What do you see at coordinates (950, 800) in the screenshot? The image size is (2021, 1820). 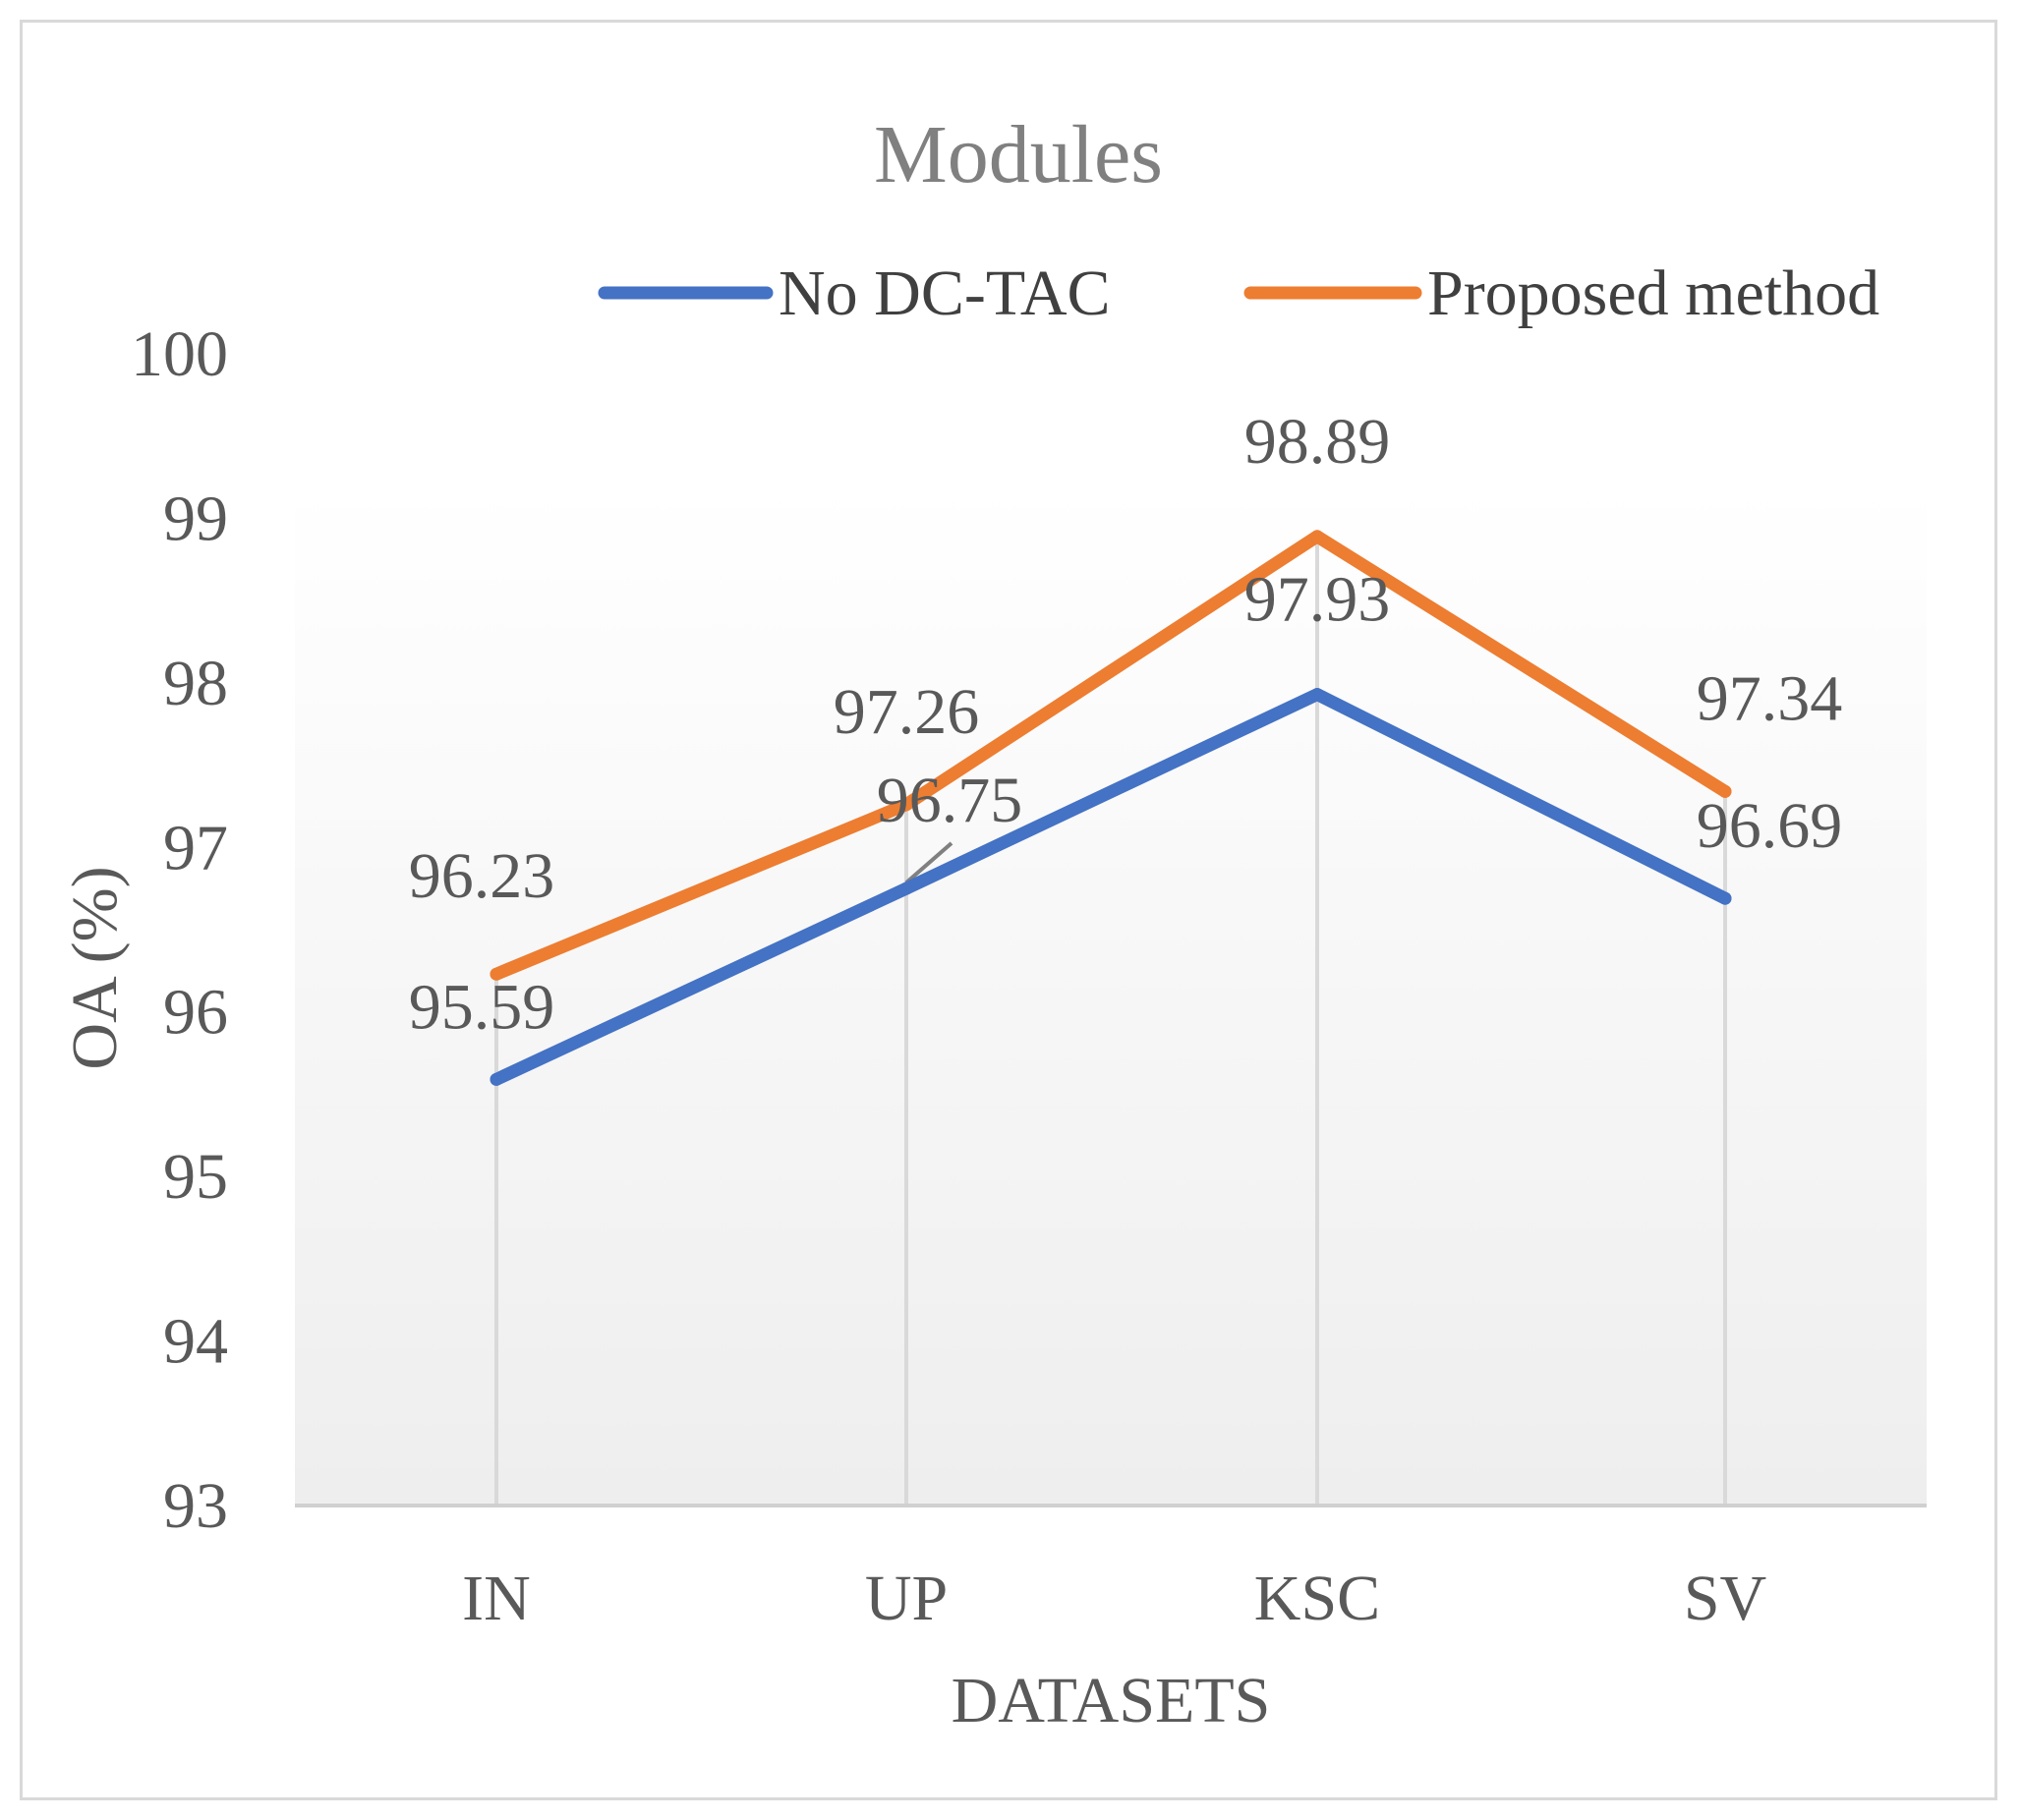 I see `data-label: 96.75` at bounding box center [950, 800].